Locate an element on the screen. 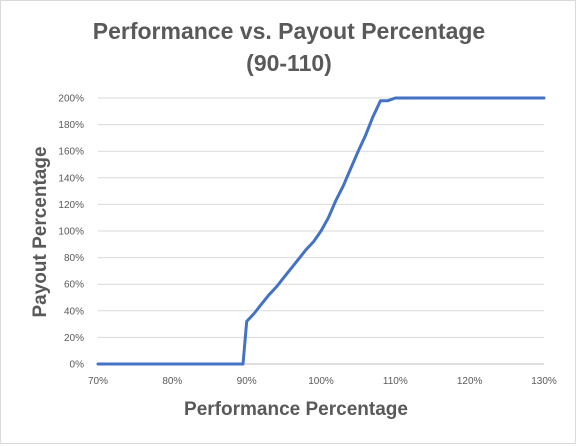 The width and height of the screenshot is (578, 446). y-tick-label: 160% is located at coordinates (71, 152).